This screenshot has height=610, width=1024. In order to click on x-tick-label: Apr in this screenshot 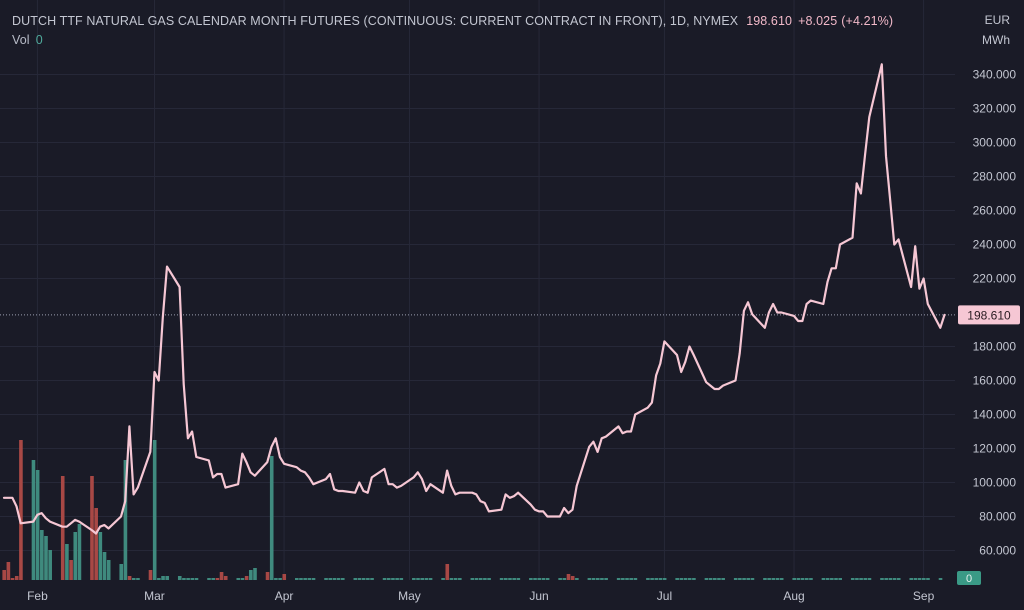, I will do `click(284, 596)`.